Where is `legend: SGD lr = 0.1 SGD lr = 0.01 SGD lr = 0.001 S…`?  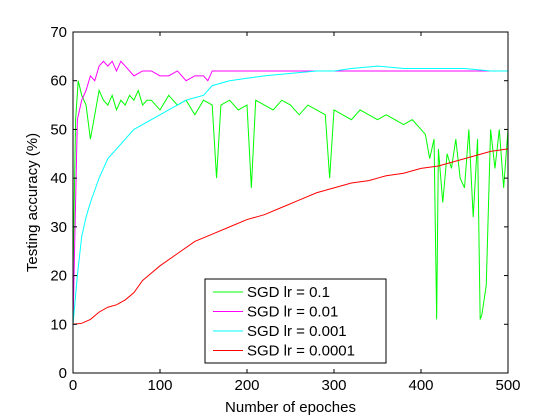
legend: SGD lr = 0.1 SGD lr = 0.01 SGD lr = 0.001 S… is located at coordinates (295, 321).